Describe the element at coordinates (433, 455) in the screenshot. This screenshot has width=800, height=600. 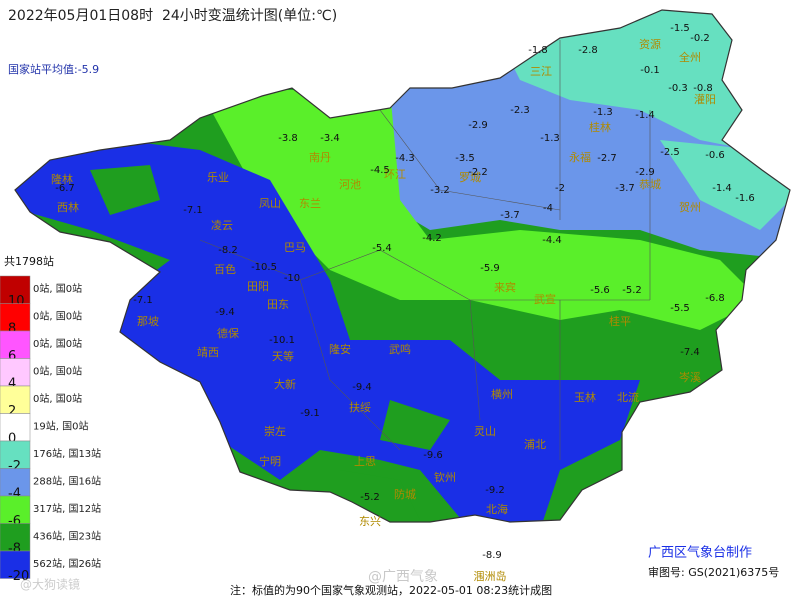
I see `station-value: -9.6` at that location.